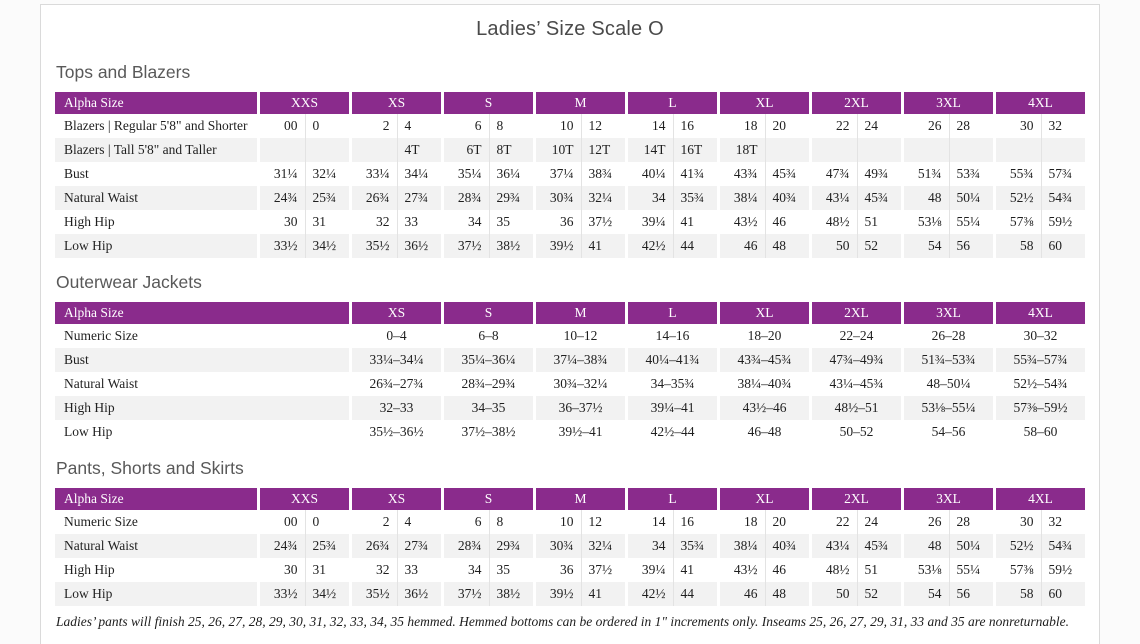  What do you see at coordinates (395, 570) in the screenshot?
I see `size-group-cell: 32 33` at bounding box center [395, 570].